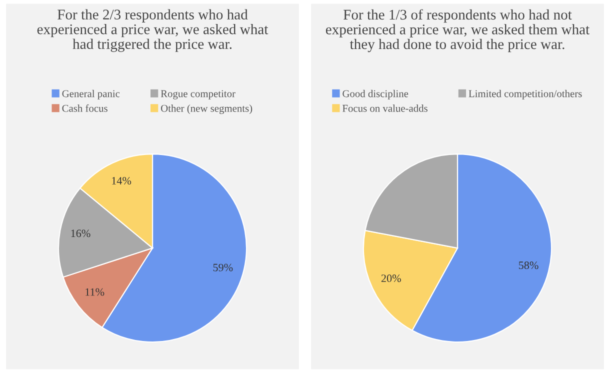 Image resolution: width=610 pixels, height=373 pixels. What do you see at coordinates (385, 108) in the screenshot?
I see `legend-label: Focus on value-adds` at bounding box center [385, 108].